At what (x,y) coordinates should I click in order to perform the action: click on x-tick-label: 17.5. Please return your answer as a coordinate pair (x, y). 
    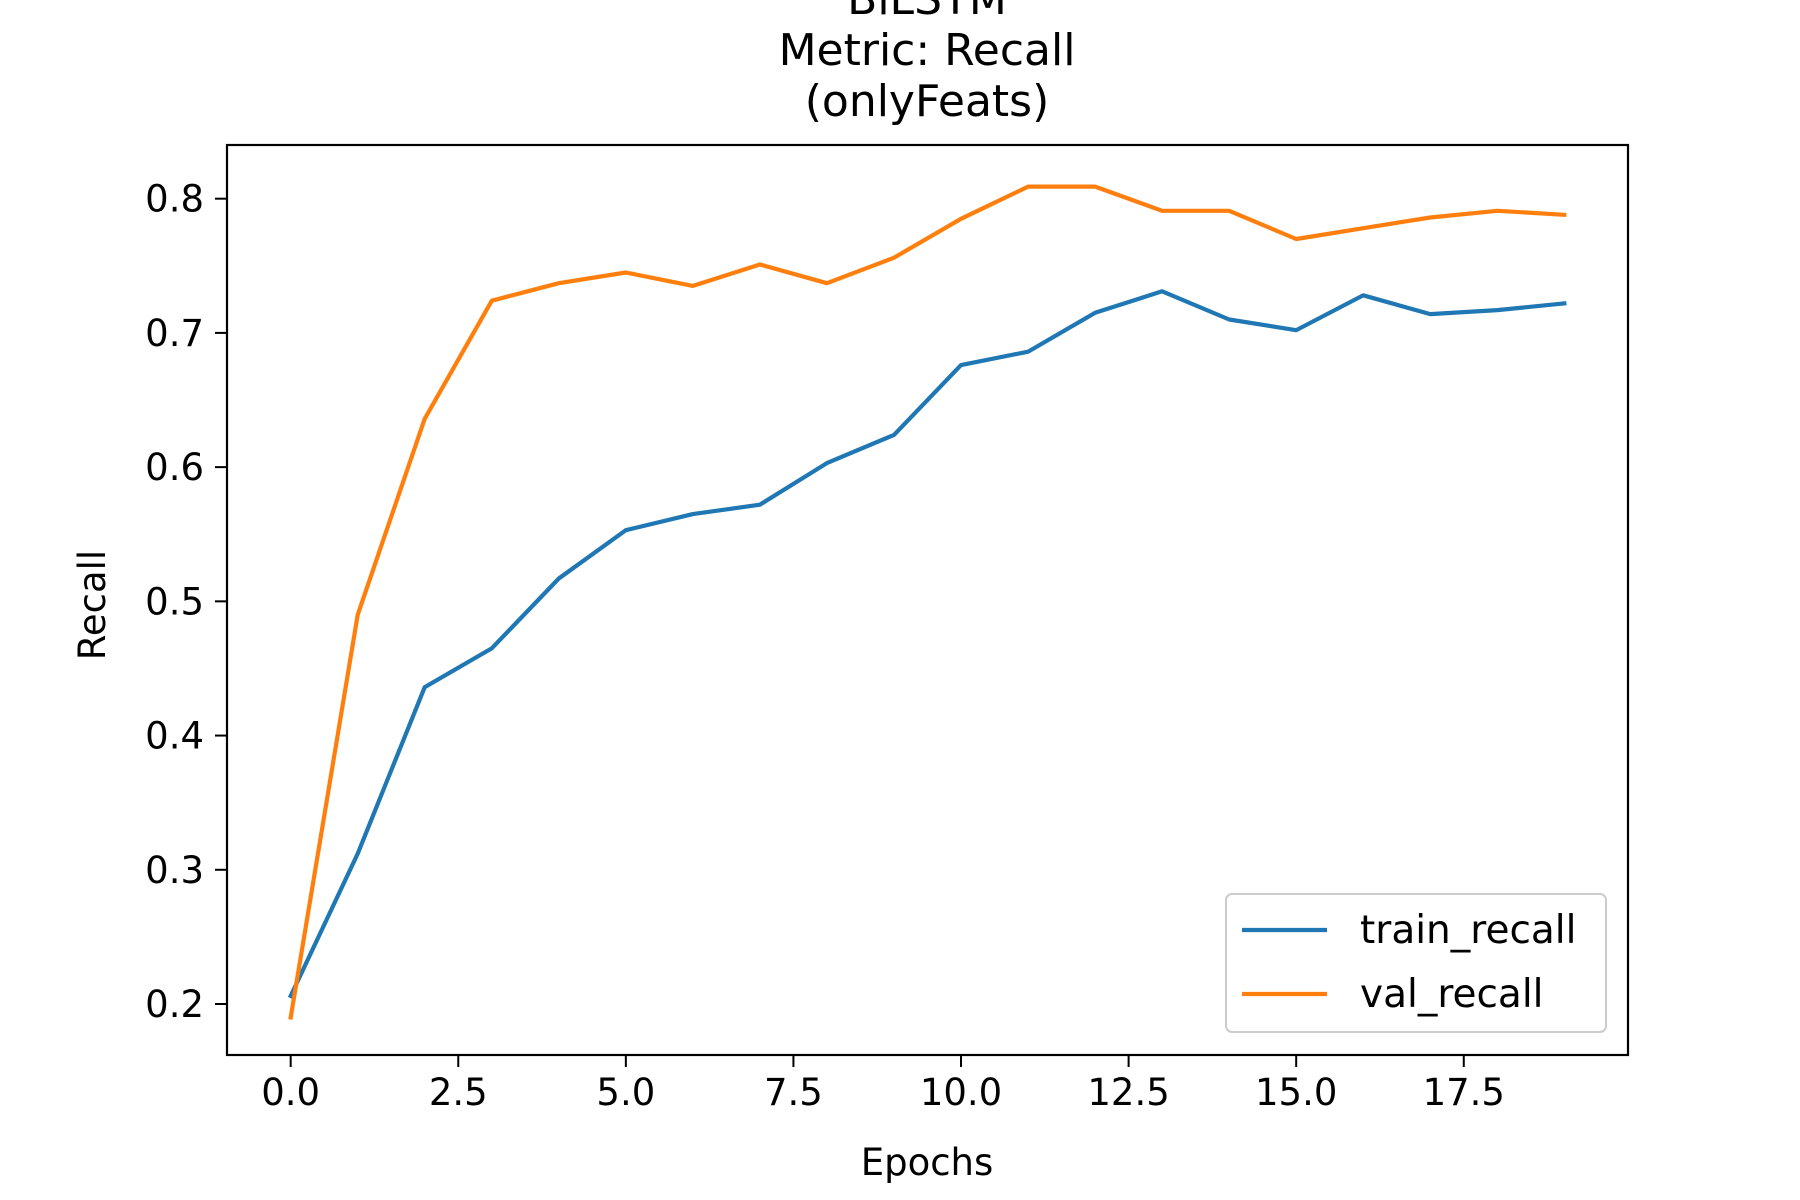
    Looking at the image, I should click on (1464, 1092).